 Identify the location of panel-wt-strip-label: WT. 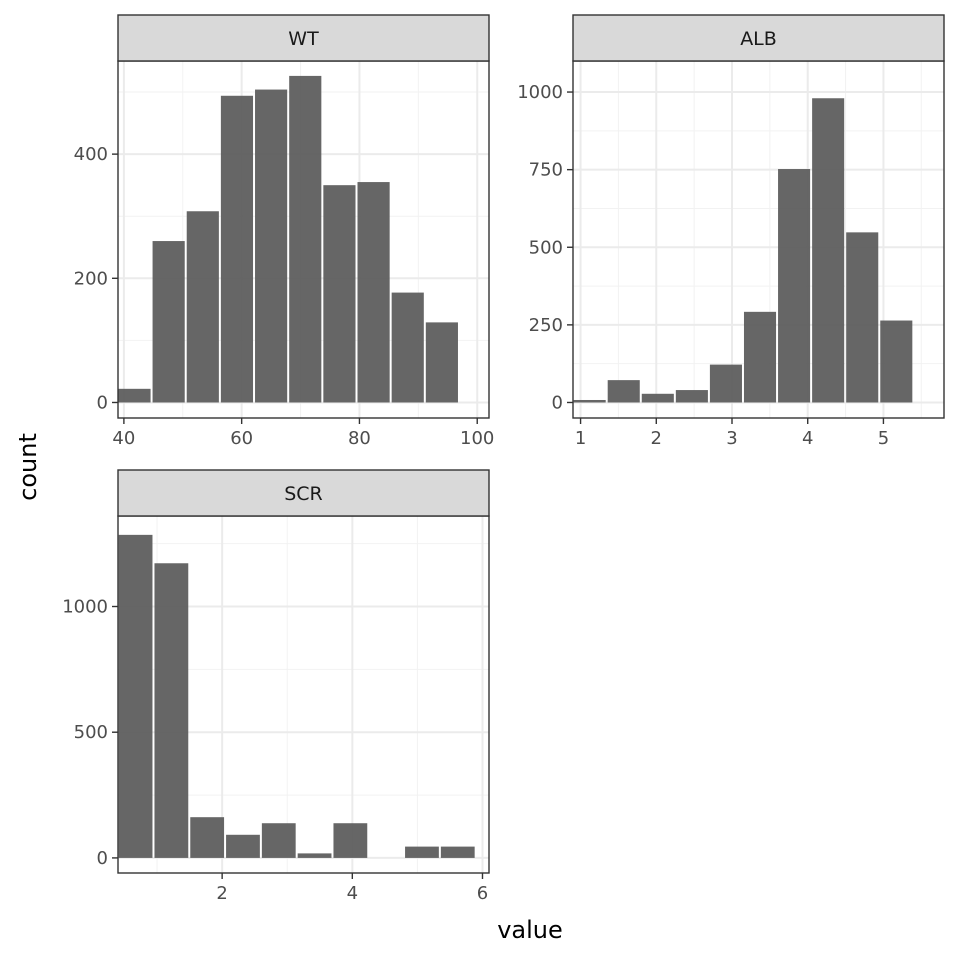
(303, 39).